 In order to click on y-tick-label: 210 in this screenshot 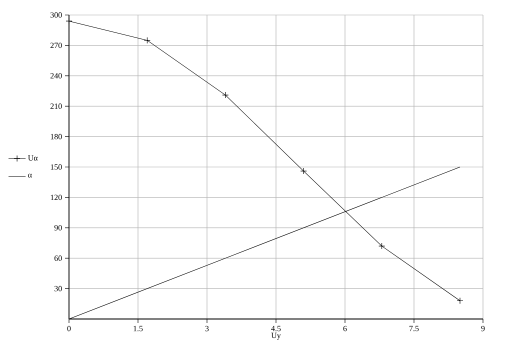, I will do `click(56, 106)`.